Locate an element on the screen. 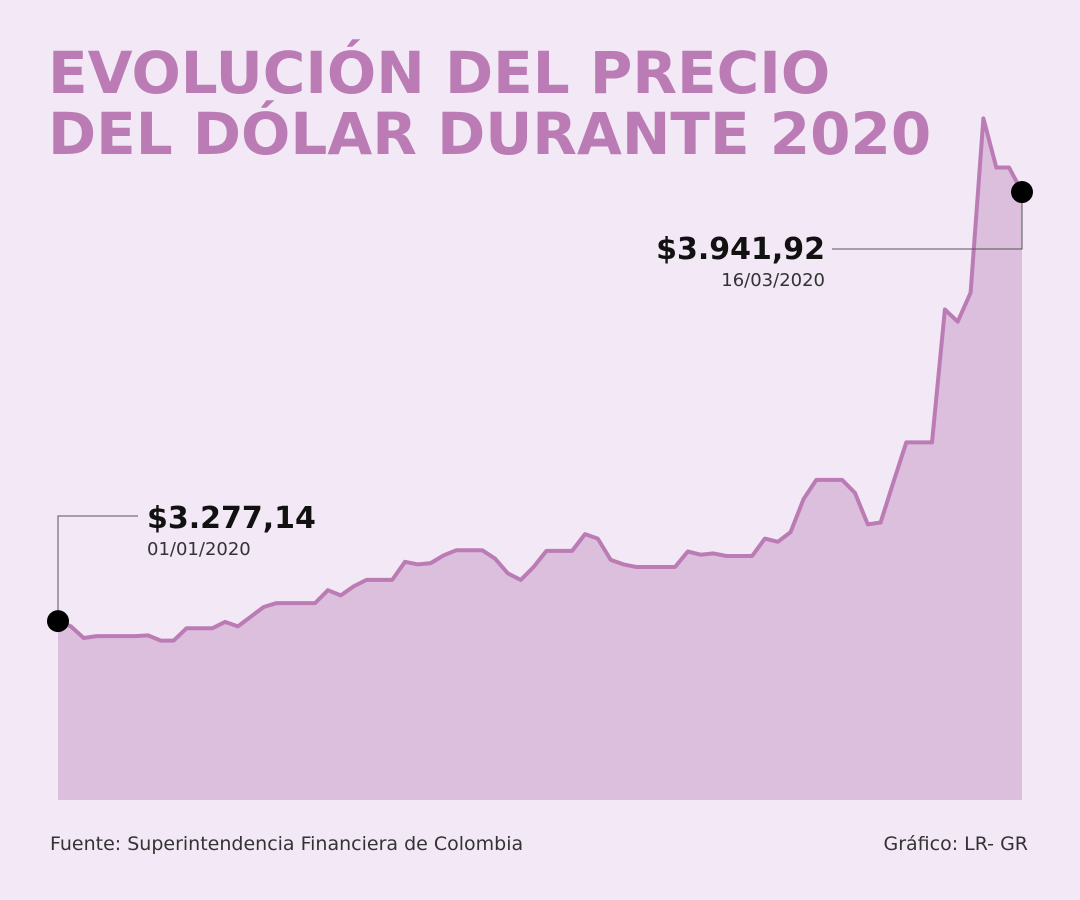  end-date-label: 16/03/2020 is located at coordinates (773, 280).